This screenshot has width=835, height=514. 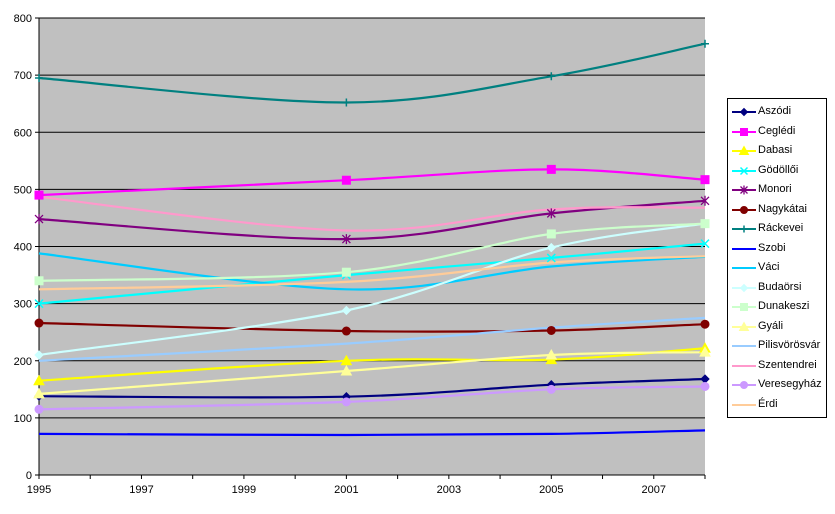 What do you see at coordinates (39, 195) in the screenshot?
I see `data-point-cegledi-1995` at bounding box center [39, 195].